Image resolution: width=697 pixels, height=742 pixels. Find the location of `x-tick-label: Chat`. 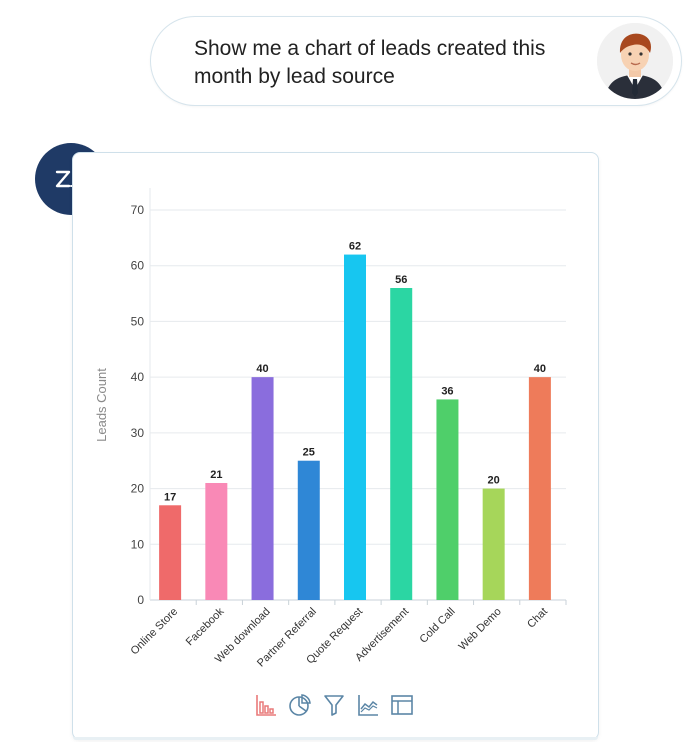

x-tick-label: Chat is located at coordinates (537, 618).